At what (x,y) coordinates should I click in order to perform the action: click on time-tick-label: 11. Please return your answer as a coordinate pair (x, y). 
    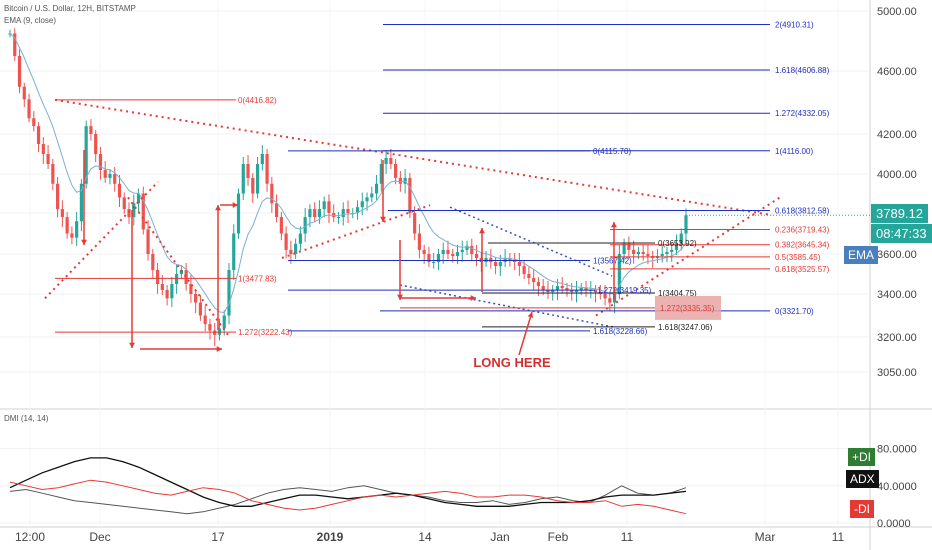
    Looking at the image, I should click on (838, 537).